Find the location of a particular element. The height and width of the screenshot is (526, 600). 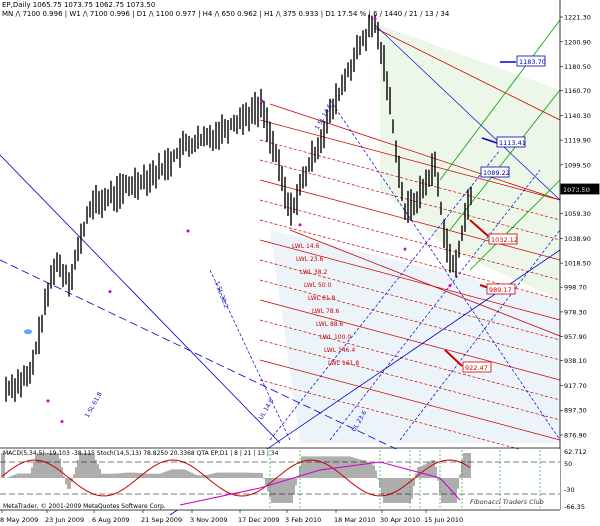

lwl-level-label: LWL 61.8 is located at coordinates (322, 298).